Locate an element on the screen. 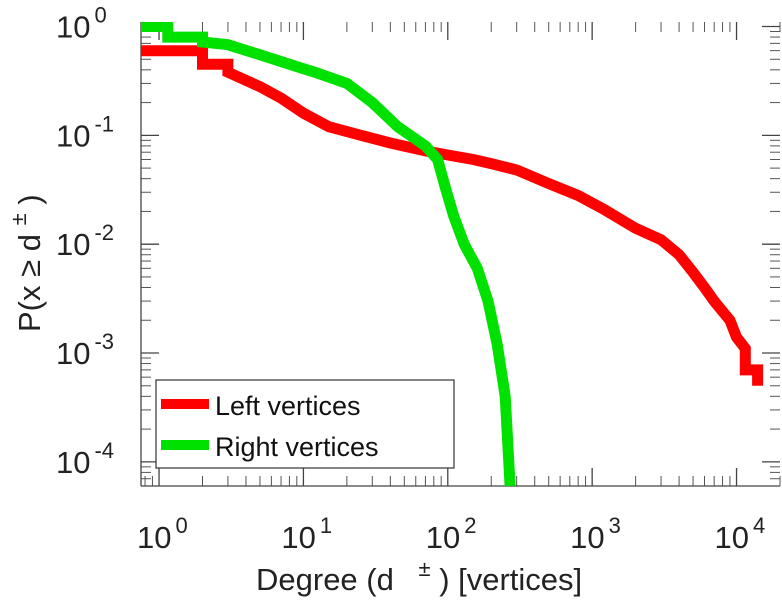 The height and width of the screenshot is (600, 782). x-tick-label: 10 0 is located at coordinates (162, 534).